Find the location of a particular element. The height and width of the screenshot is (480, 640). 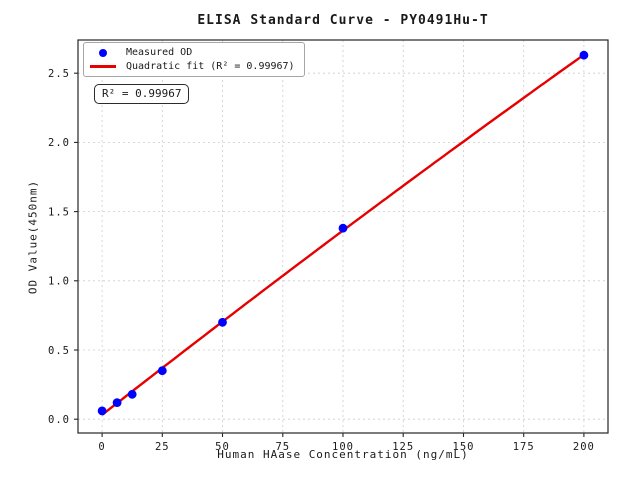

legend-item-measured-od: Measured OD is located at coordinates (191, 52).